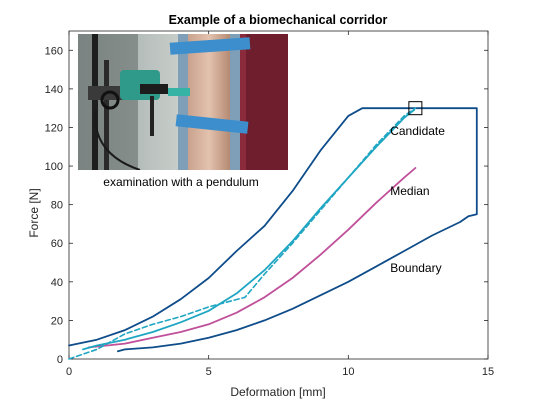 The height and width of the screenshot is (404, 538). What do you see at coordinates (417, 131) in the screenshot?
I see `annotation-candidate: Candidate` at bounding box center [417, 131].